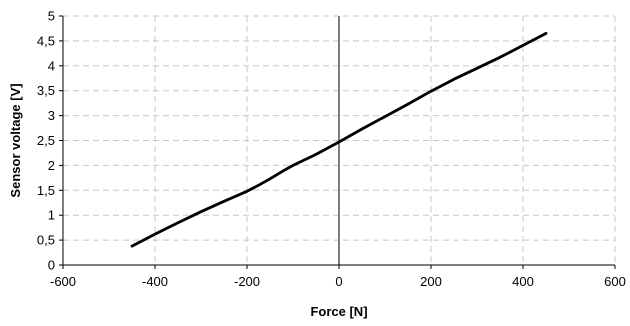 The width and height of the screenshot is (630, 326). What do you see at coordinates (338, 311) in the screenshot?
I see `x-axis-title: Force [N]` at bounding box center [338, 311].